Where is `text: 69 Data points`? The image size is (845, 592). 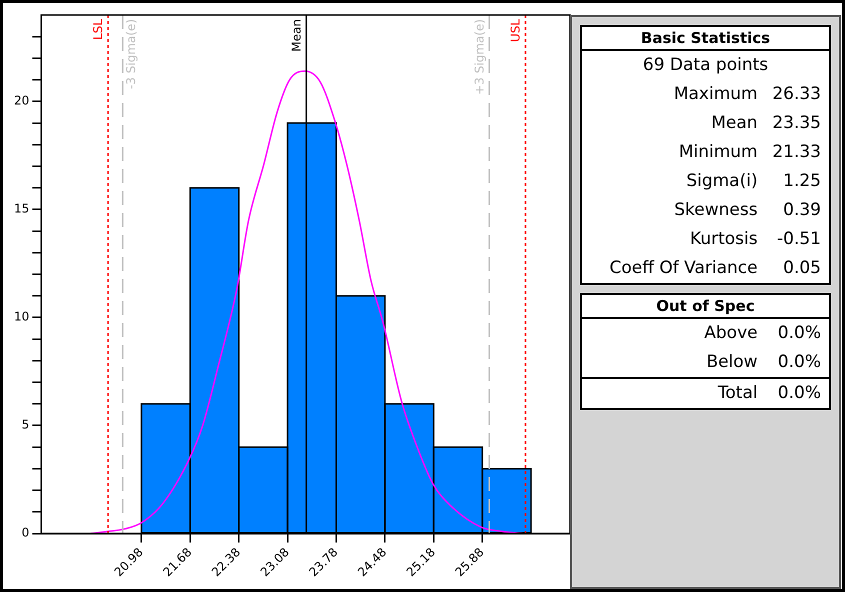
text: 69 Data points is located at coordinates (706, 65).